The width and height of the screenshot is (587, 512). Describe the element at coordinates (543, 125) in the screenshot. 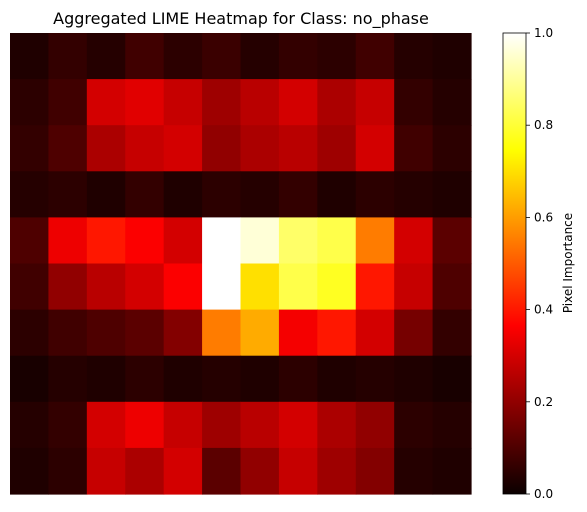

I see `colorbar-tick-label: 0.8` at that location.